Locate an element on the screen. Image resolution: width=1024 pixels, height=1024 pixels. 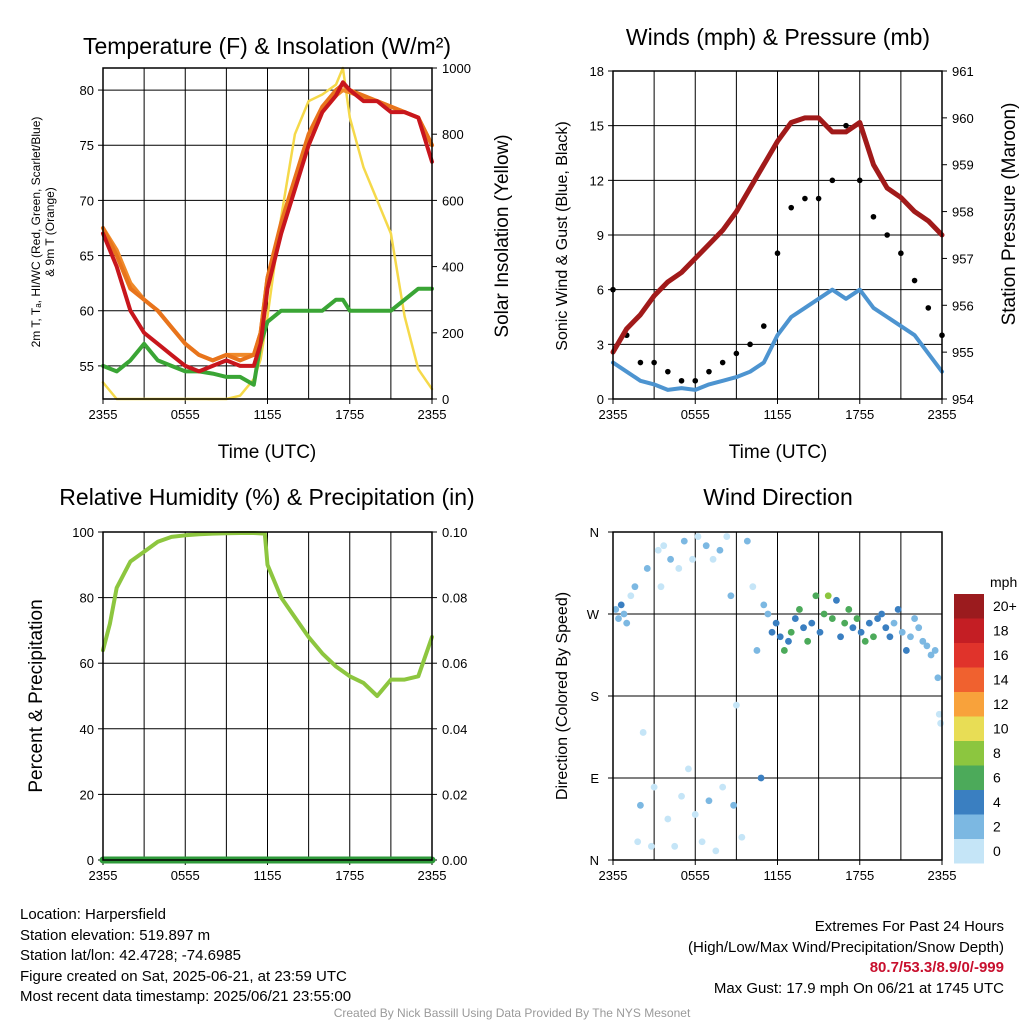
station-location: Location: Harpersfield is located at coordinates (93, 914).